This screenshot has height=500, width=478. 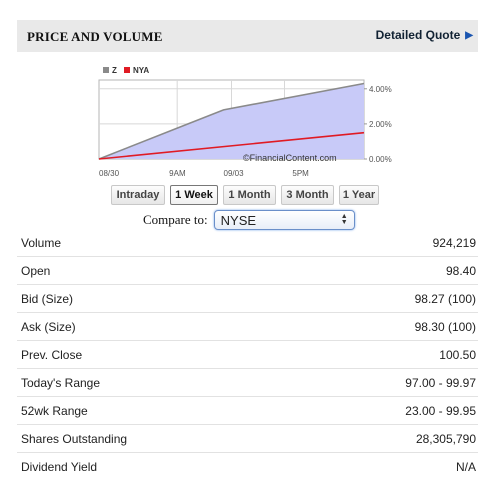 What do you see at coordinates (418, 35) in the screenshot?
I see `detailed-quote-label: Detailed Quote` at bounding box center [418, 35].